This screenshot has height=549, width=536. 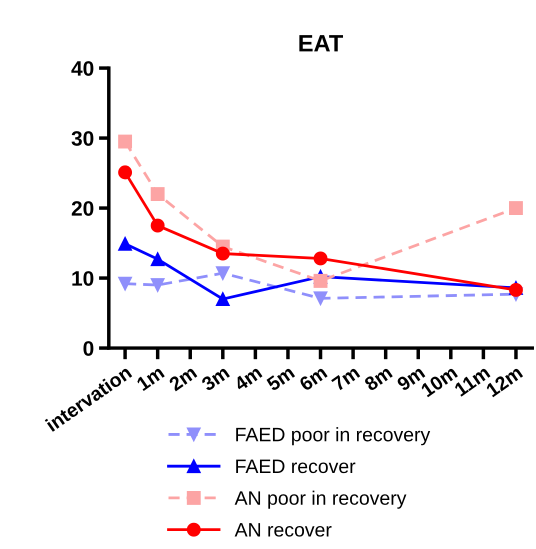 I want to click on y-tick-label: 0, so click(x=88, y=348).